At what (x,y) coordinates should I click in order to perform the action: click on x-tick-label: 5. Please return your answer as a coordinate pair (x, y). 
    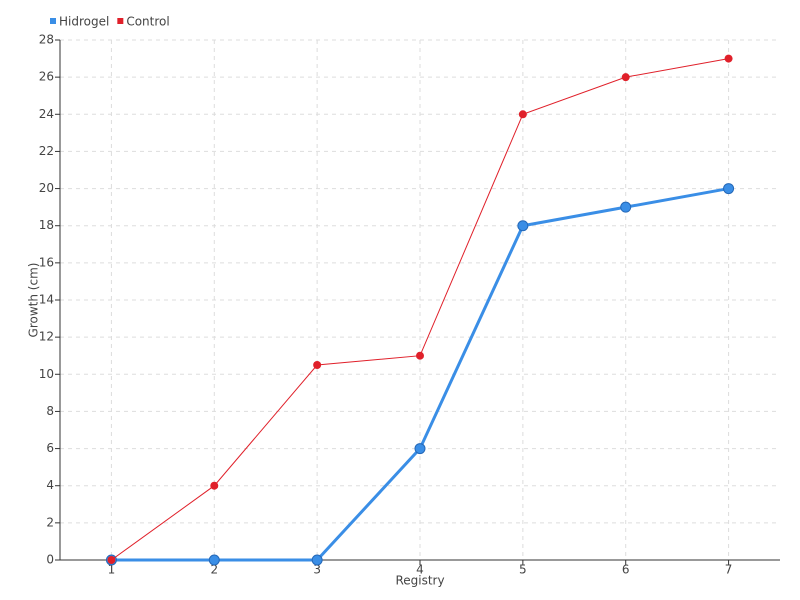
    Looking at the image, I should click on (523, 570).